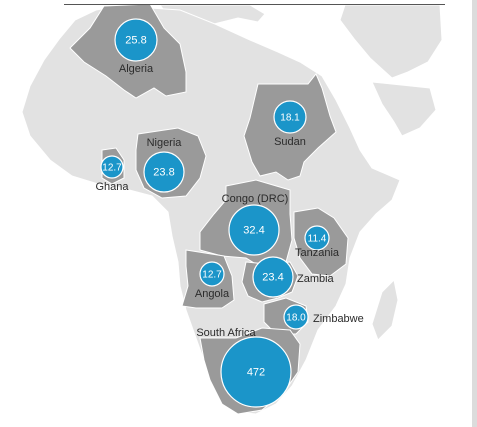  Describe the element at coordinates (290, 142) in the screenshot. I see `country-label-sudan: Sudan` at that location.